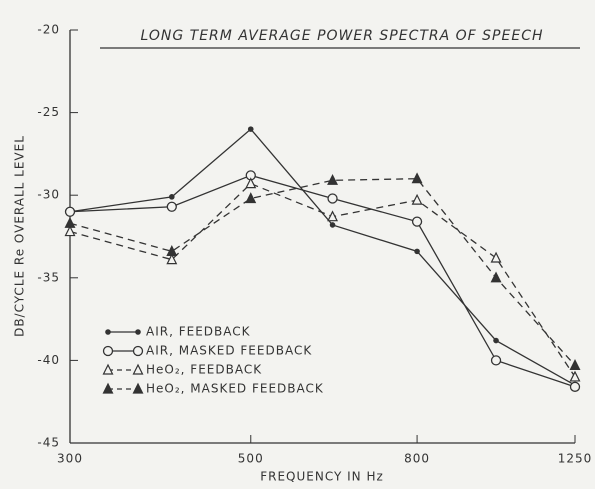 The image size is (595, 489). Describe the element at coordinates (48, 195) in the screenshot. I see `y-tick-label: -30` at that location.